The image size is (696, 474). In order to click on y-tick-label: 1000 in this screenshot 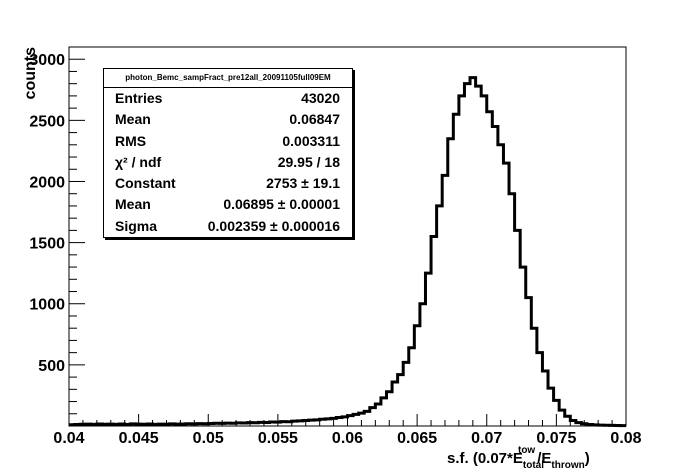, I will do `click(47, 305)`.